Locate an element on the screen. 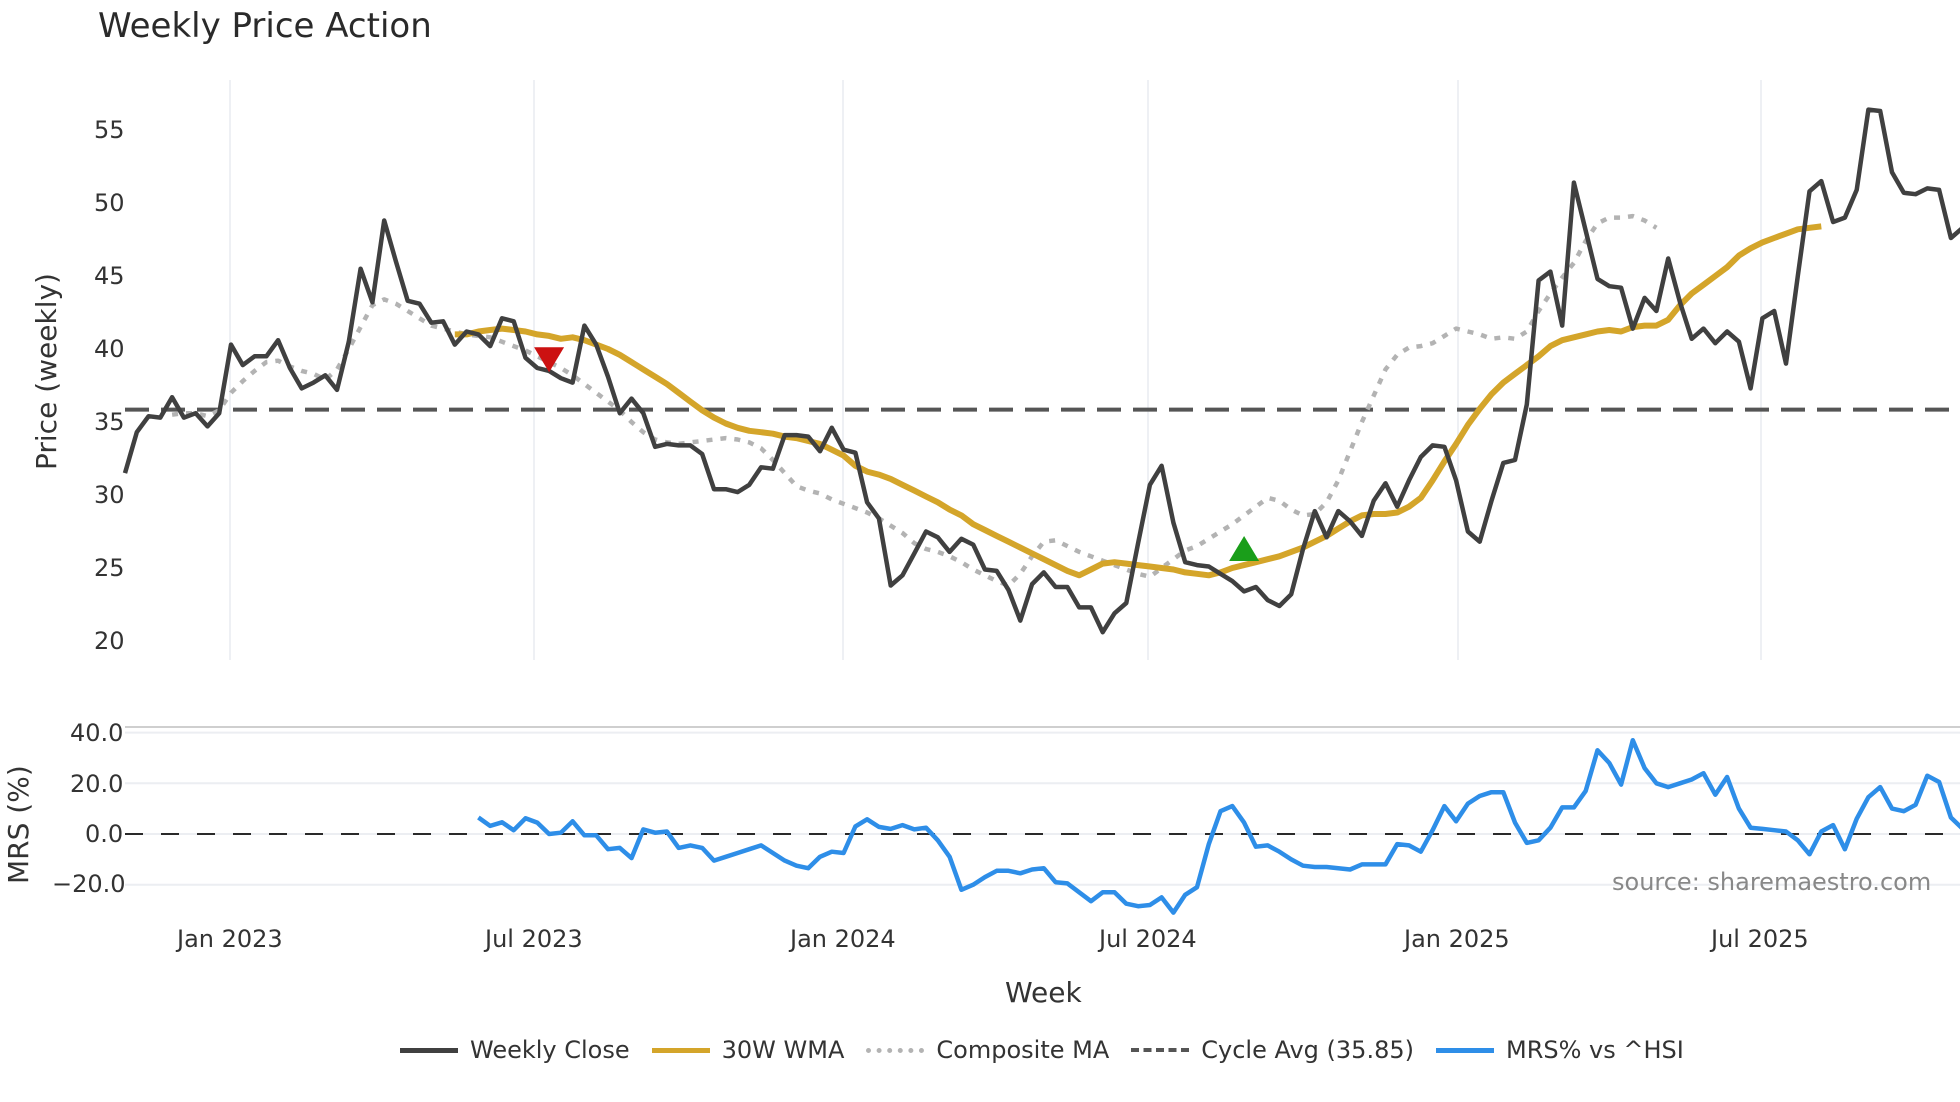  mrs-series is located at coordinates (1218, 826).